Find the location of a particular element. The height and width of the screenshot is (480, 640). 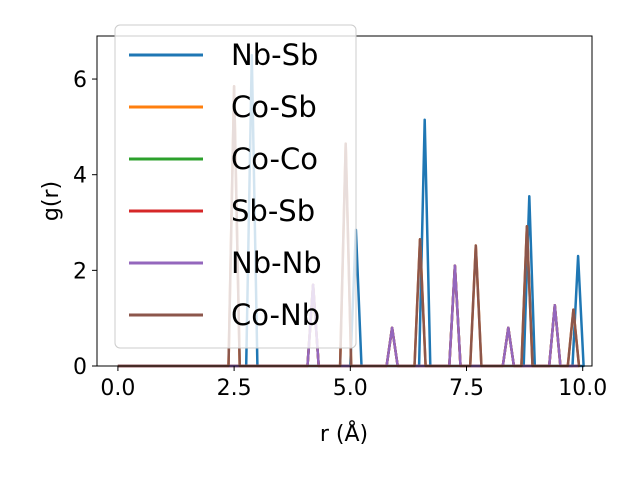

y-tick-label: 0 is located at coordinates (80, 367).